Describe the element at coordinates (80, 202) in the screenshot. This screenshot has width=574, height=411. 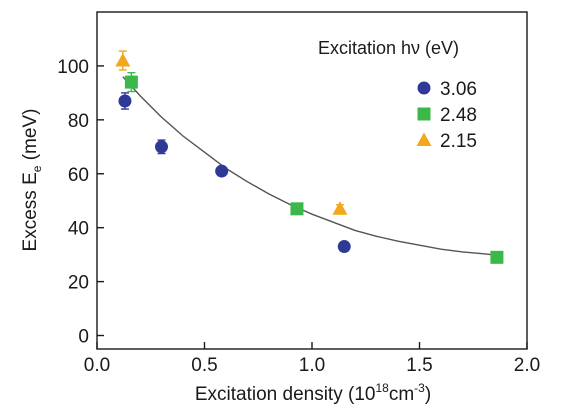
I see `y-axis-ticks: 0 20 40 60 80 100` at that location.